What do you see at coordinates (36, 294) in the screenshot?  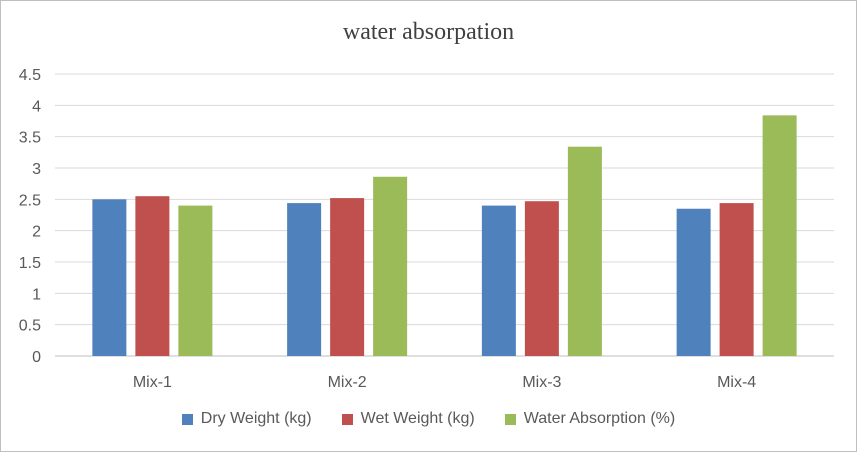 I see `y-tick-label: 1` at bounding box center [36, 294].